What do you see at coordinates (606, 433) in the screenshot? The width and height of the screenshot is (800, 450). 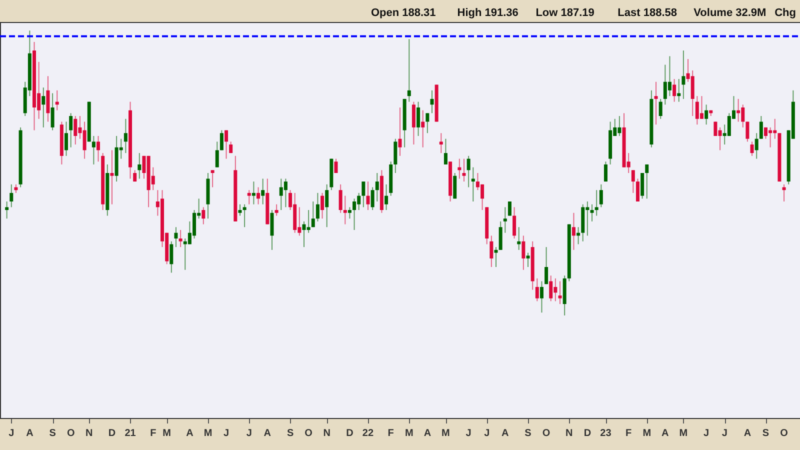 I see `x-tick-label: 23` at bounding box center [606, 433].